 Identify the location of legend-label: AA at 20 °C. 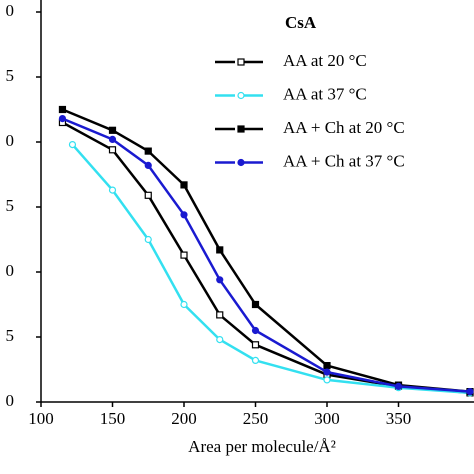
(325, 60).